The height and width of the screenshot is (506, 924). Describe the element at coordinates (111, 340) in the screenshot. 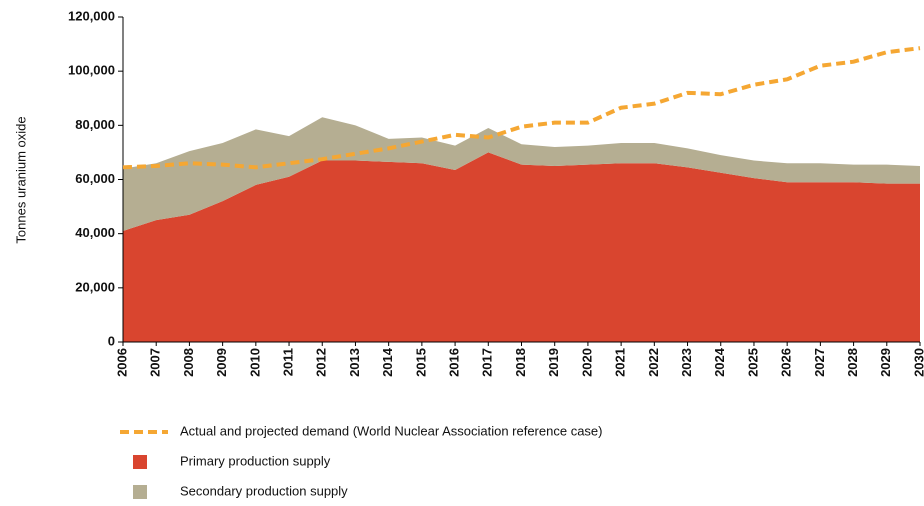

I see `y-tick-label: 0` at that location.